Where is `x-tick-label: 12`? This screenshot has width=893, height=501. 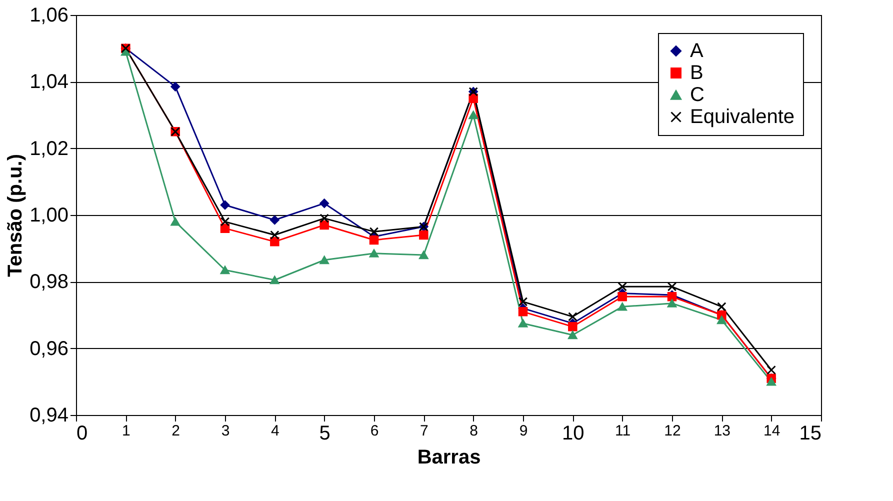
x-tick-label: 12 is located at coordinates (672, 431).